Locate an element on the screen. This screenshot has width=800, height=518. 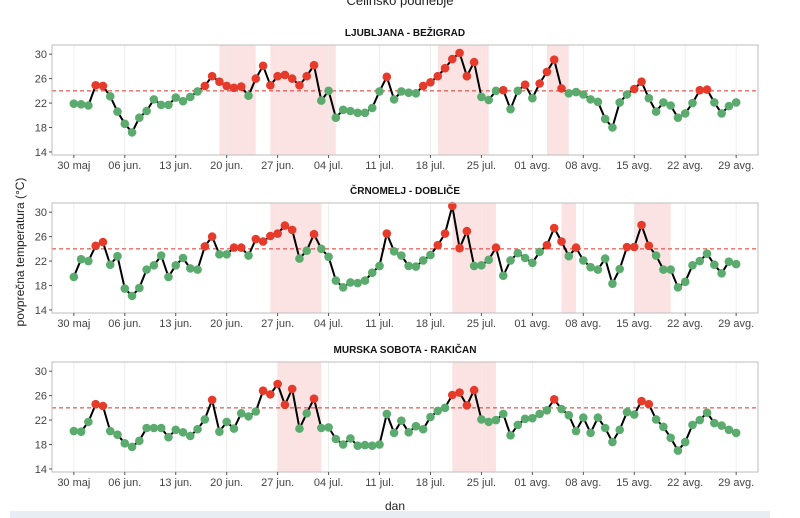
x-tick-label: 30 maj is located at coordinates (73, 324).